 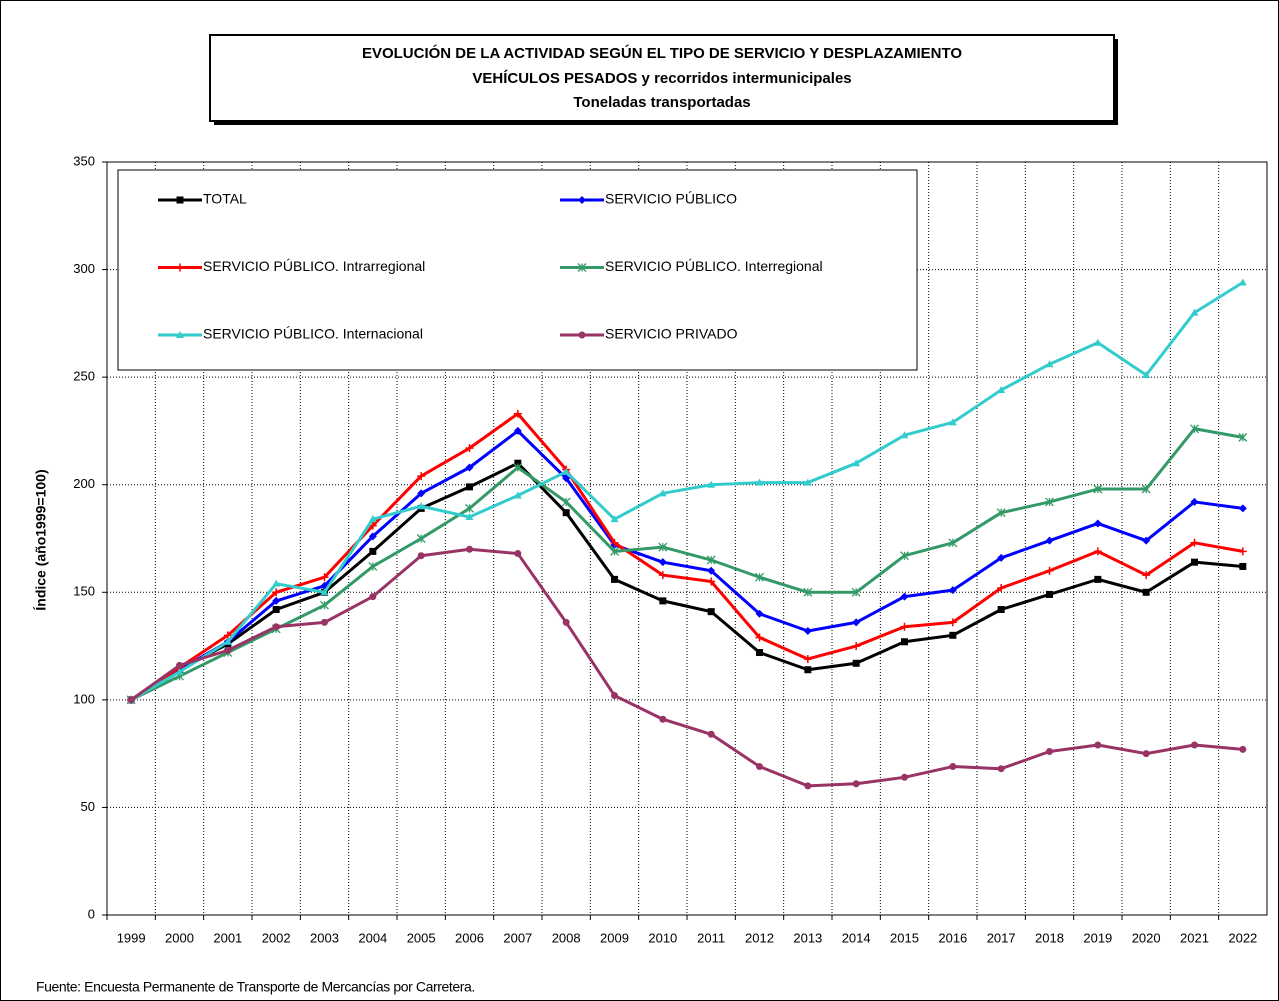 What do you see at coordinates (324, 937) in the screenshot?
I see `x-tick-label: 2003` at bounding box center [324, 937].